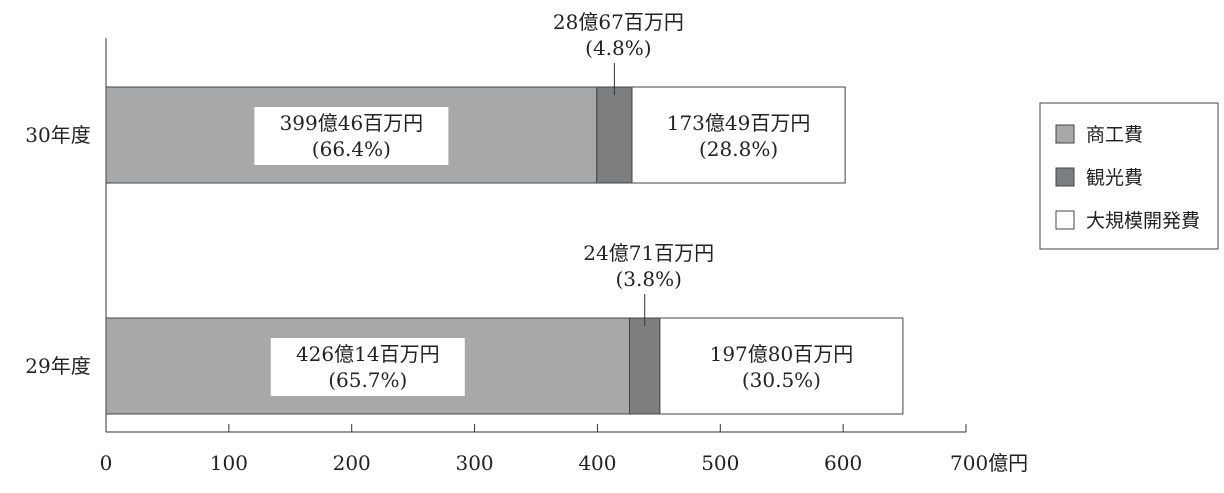 This screenshot has height=493, width=1224. Describe the element at coordinates (989, 463) in the screenshot. I see `x-tick-label: 700億円` at that location.